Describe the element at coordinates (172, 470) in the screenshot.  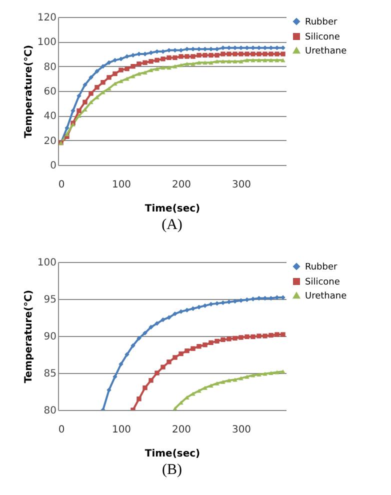
I see `text: (B)` at that location.